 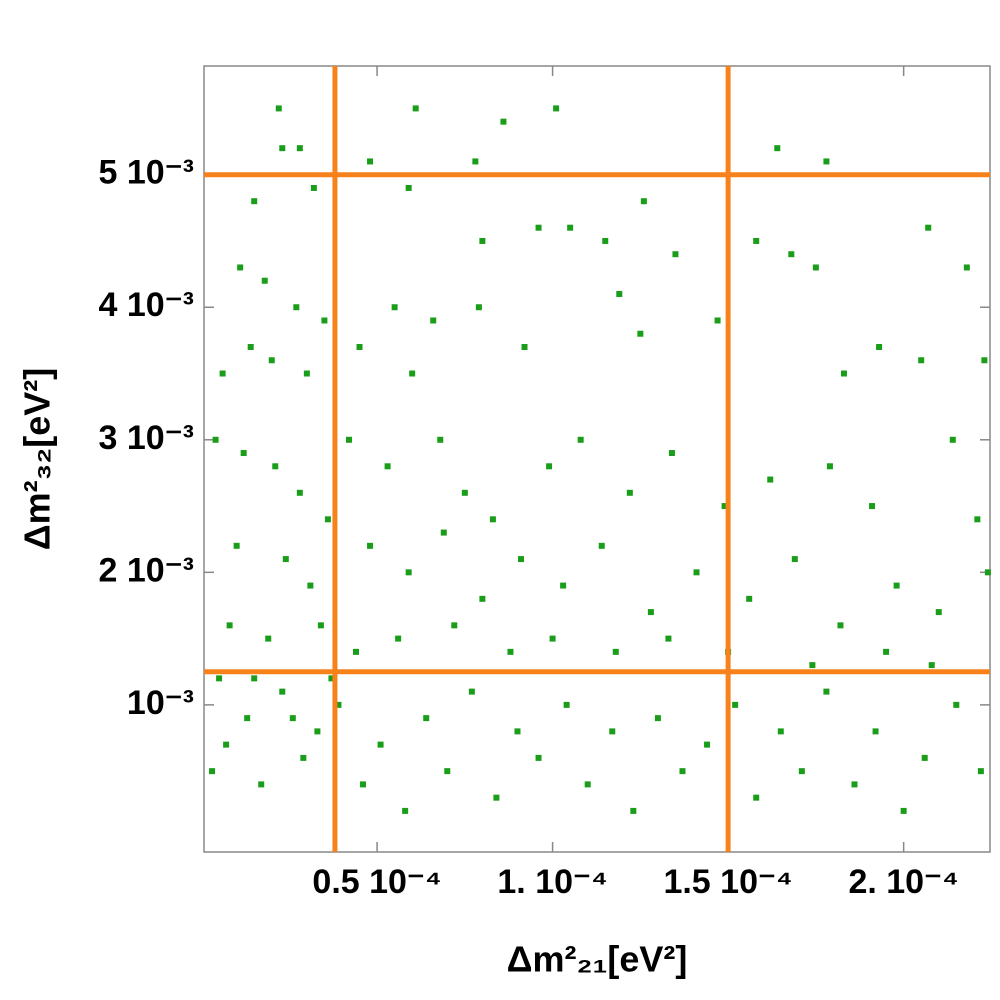 What do you see at coordinates (597, 959) in the screenshot?
I see `x-axis-label: Δm²₂₁[eV²]` at bounding box center [597, 959].